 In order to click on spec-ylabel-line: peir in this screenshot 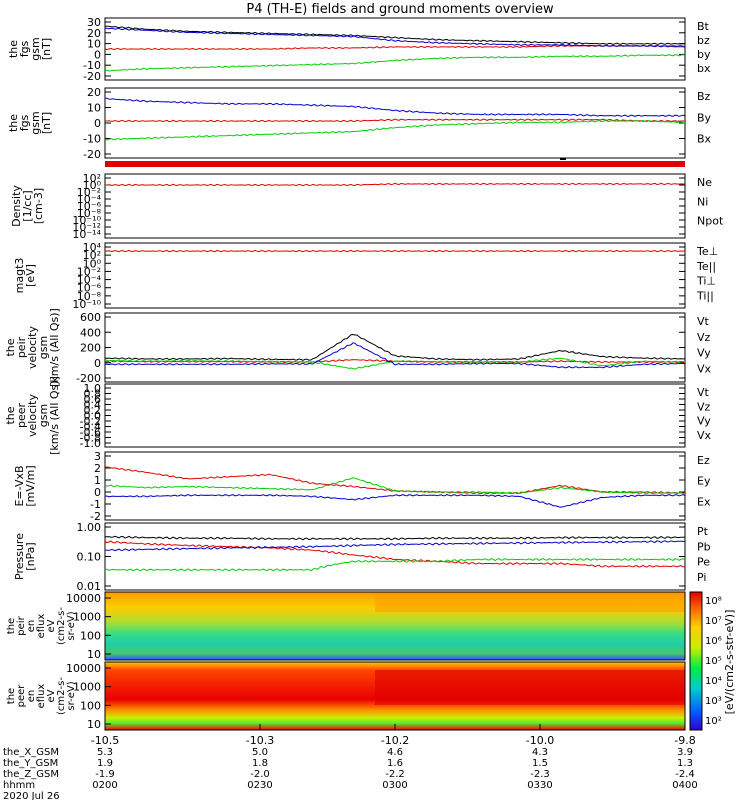, I will do `click(21, 625)`.